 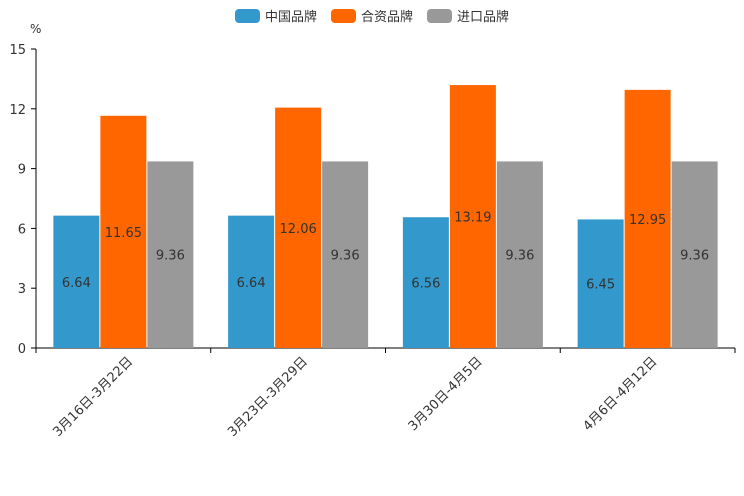 I want to click on y-tick-label: 9, so click(x=22, y=170).